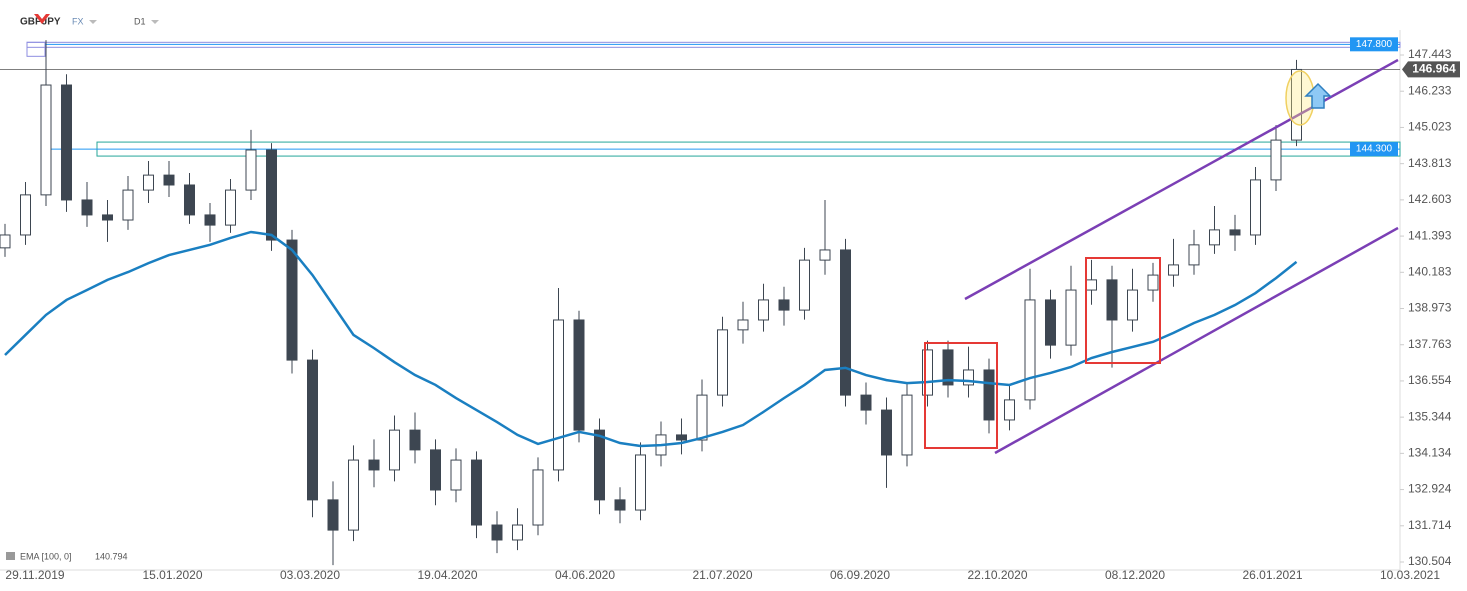  Describe the element at coordinates (1430, 54) in the screenshot. I see `y-tick-label: 147.443` at that location.